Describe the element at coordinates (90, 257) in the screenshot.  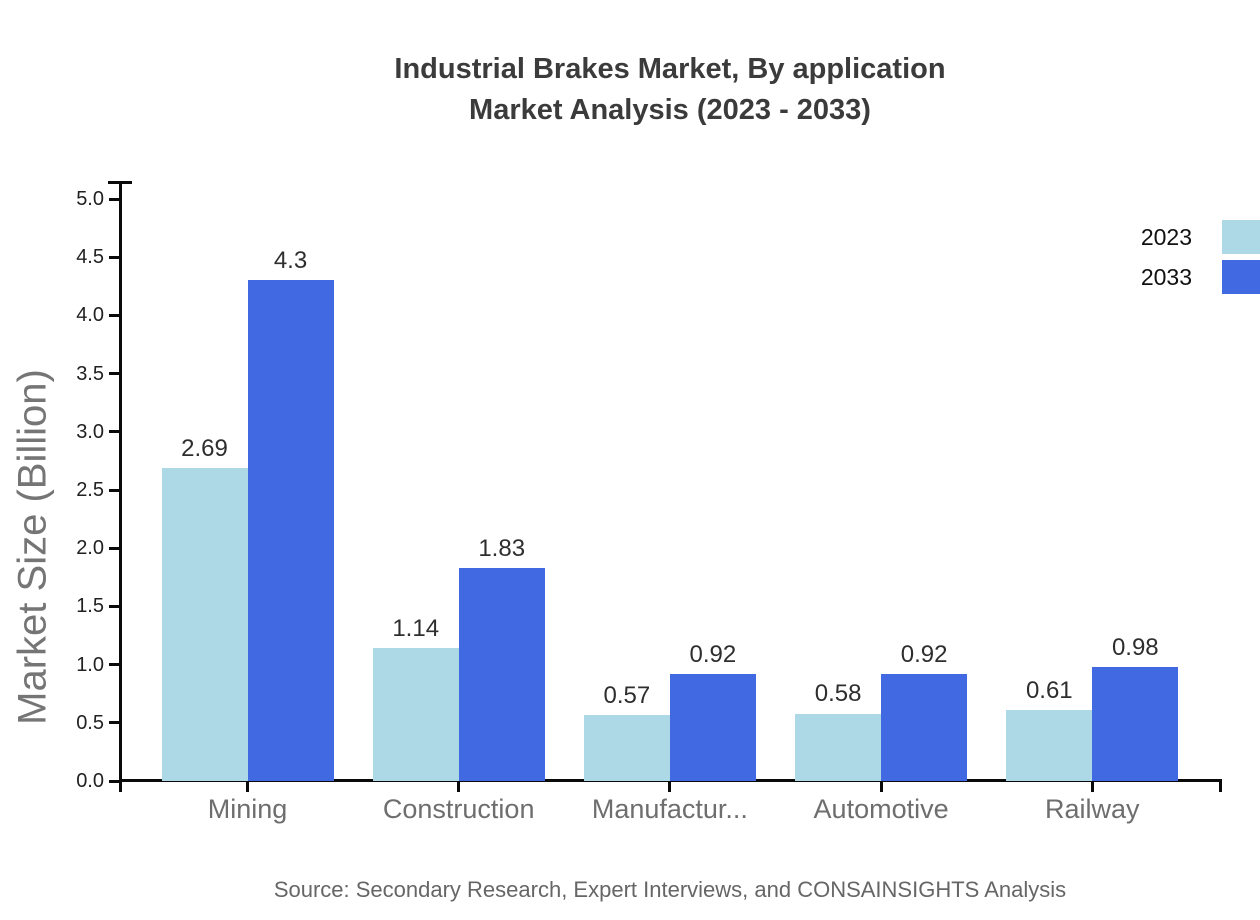
I see `y-axis-tick-label: 4.5` at that location.